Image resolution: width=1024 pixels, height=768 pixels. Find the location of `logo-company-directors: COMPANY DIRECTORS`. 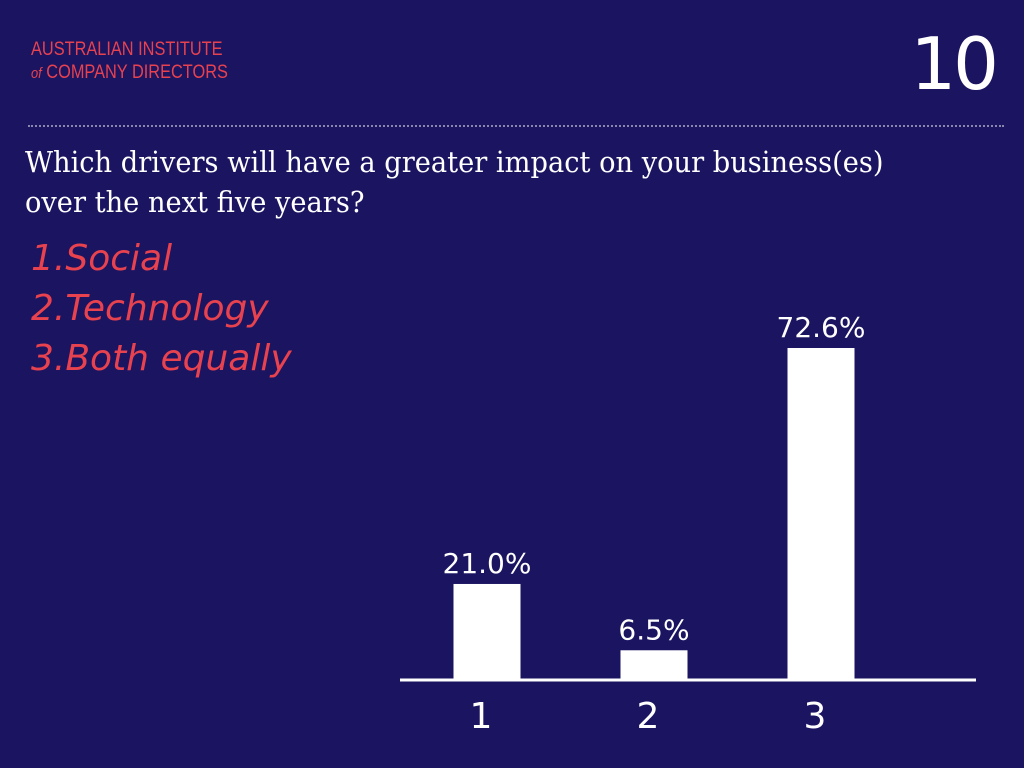

logo-company-directors: COMPANY DIRECTORS is located at coordinates (137, 72).